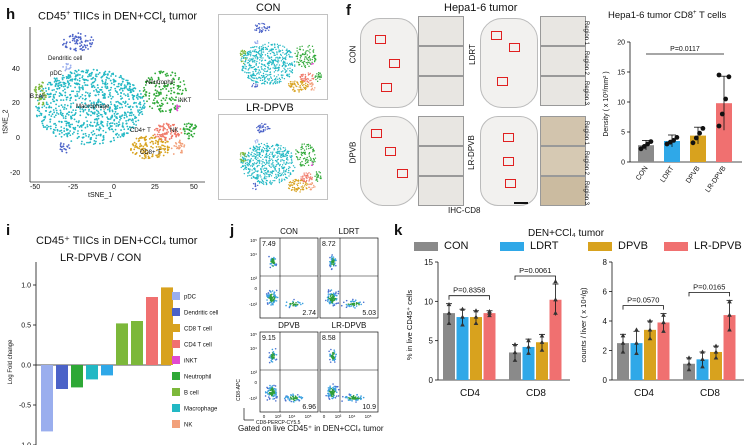  Describe the element at coordinates (693, 143) in the screenshot. I see `f-point` at that location.